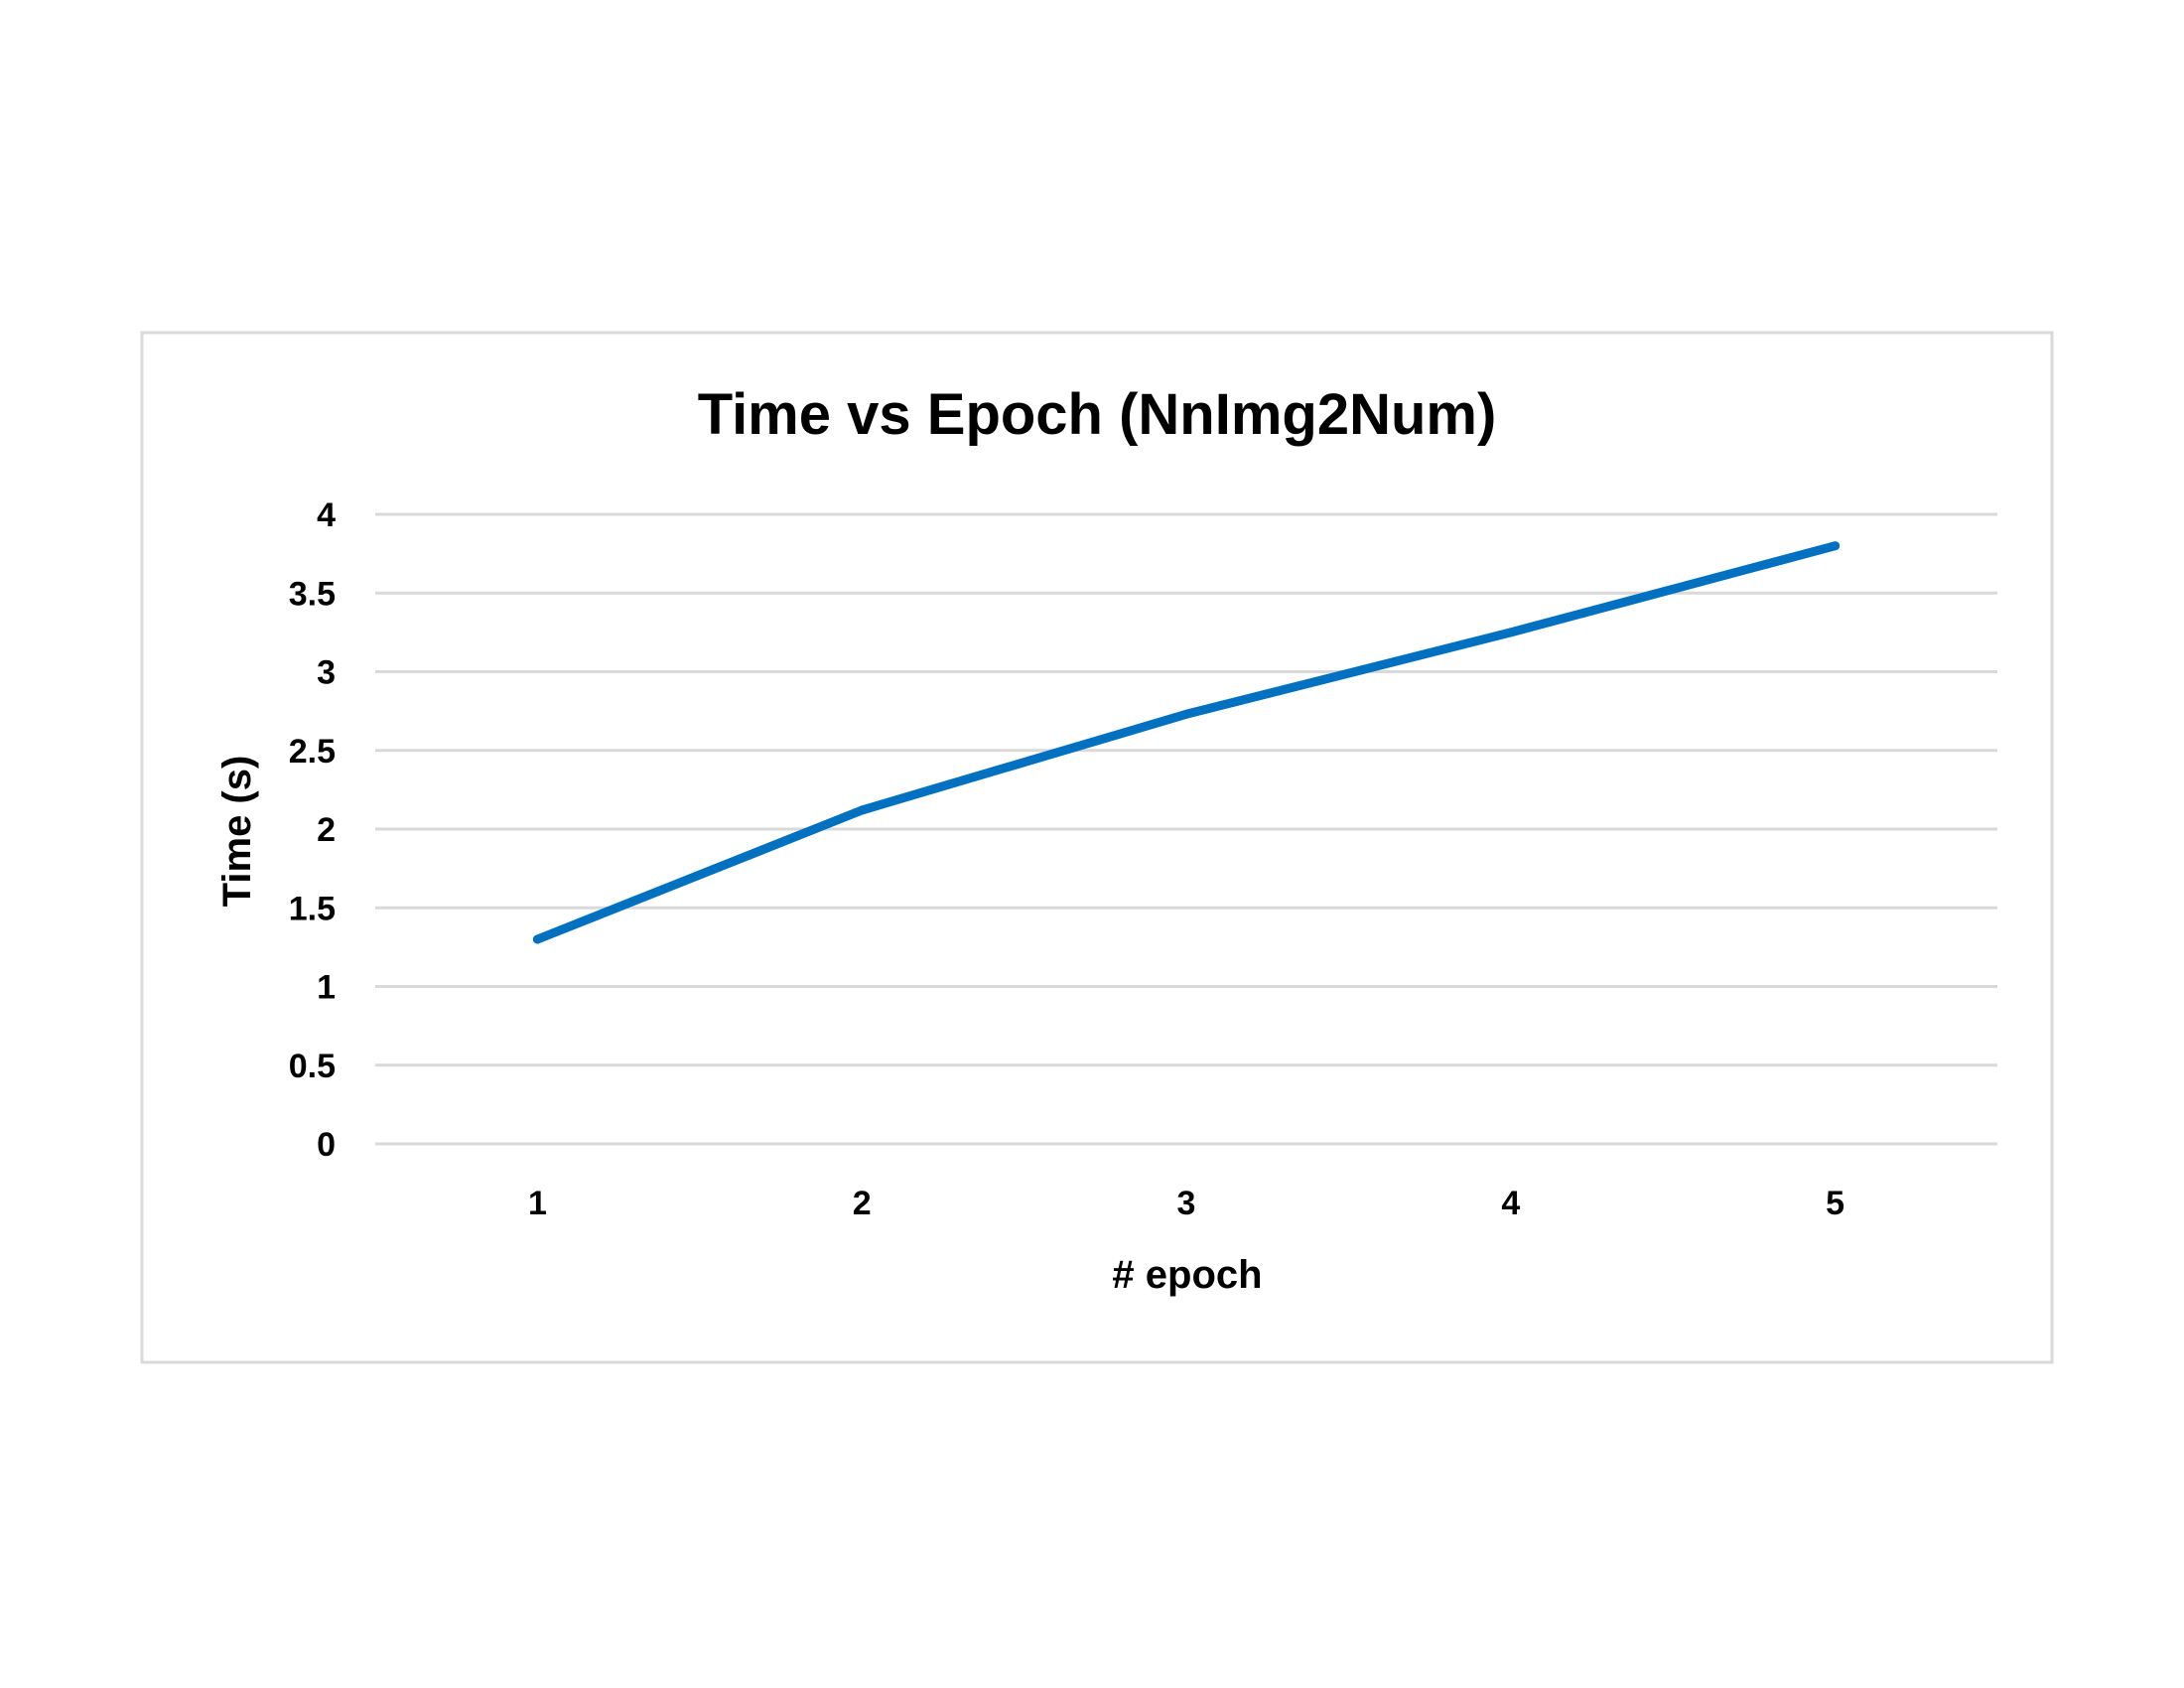  What do you see at coordinates (312, 594) in the screenshot?
I see `y-tick-label: 3.5` at bounding box center [312, 594].